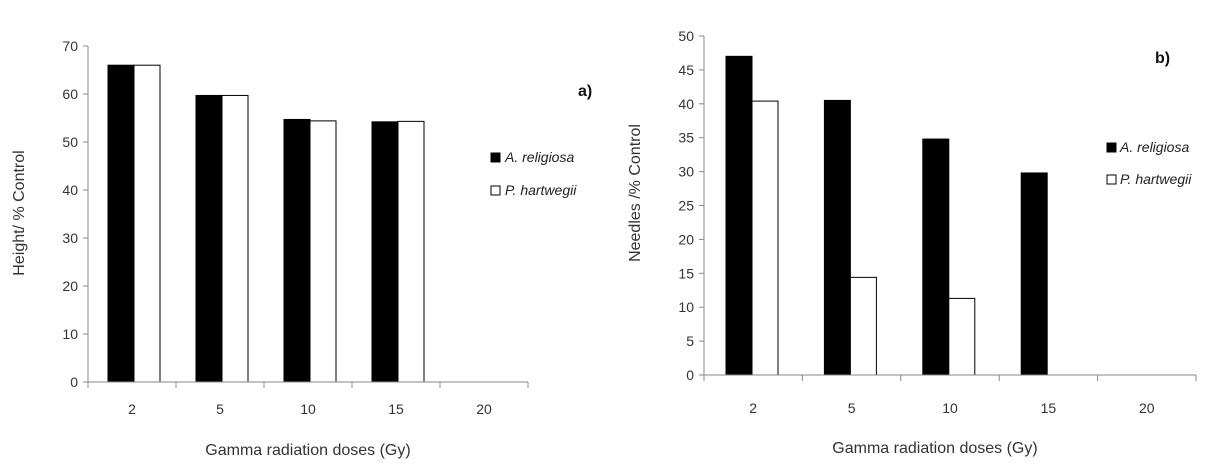  Describe the element at coordinates (1111, 179) in the screenshot. I see `chart-b-legend-swatch-p-hartwegii` at that location.